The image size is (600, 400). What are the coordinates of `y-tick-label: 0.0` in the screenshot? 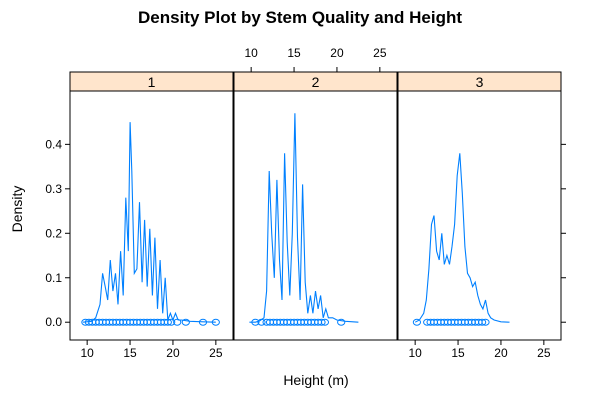 It's located at (53, 322).